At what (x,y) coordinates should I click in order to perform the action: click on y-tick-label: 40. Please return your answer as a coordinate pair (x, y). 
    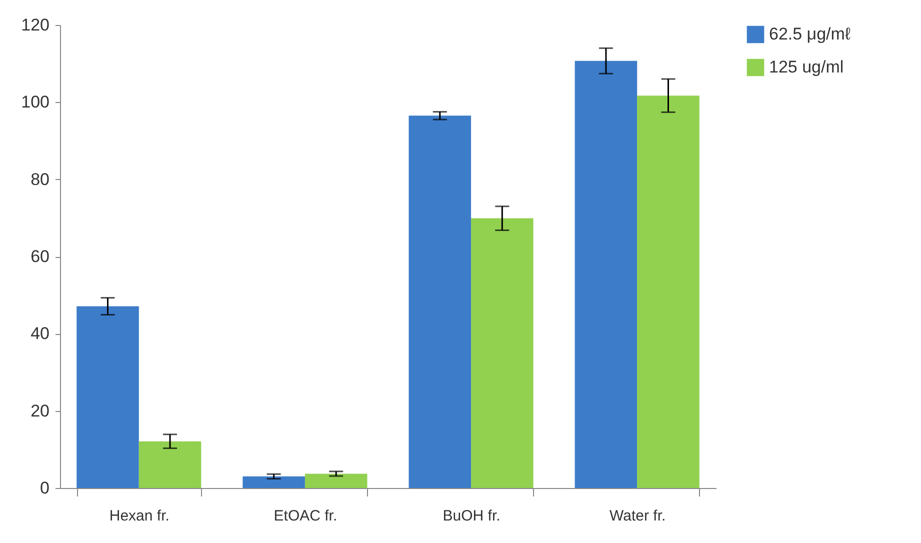
    Looking at the image, I should click on (40, 334).